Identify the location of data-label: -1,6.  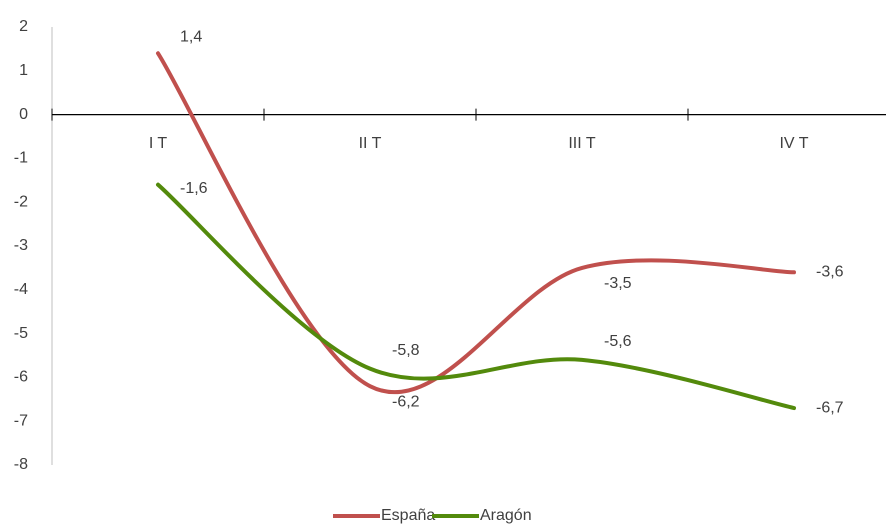
(194, 188).